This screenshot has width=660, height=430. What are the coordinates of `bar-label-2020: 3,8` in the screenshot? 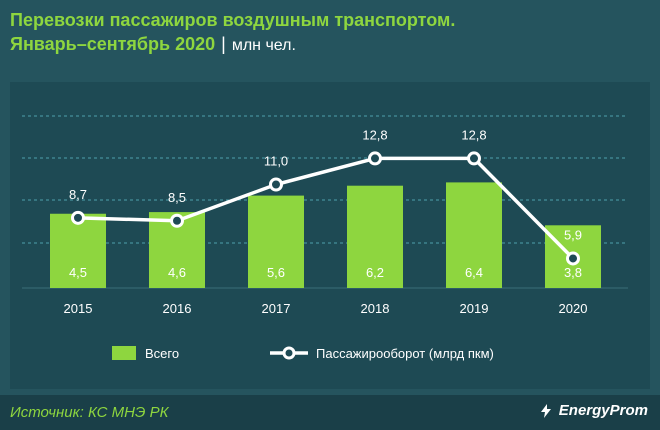 It's located at (573, 272).